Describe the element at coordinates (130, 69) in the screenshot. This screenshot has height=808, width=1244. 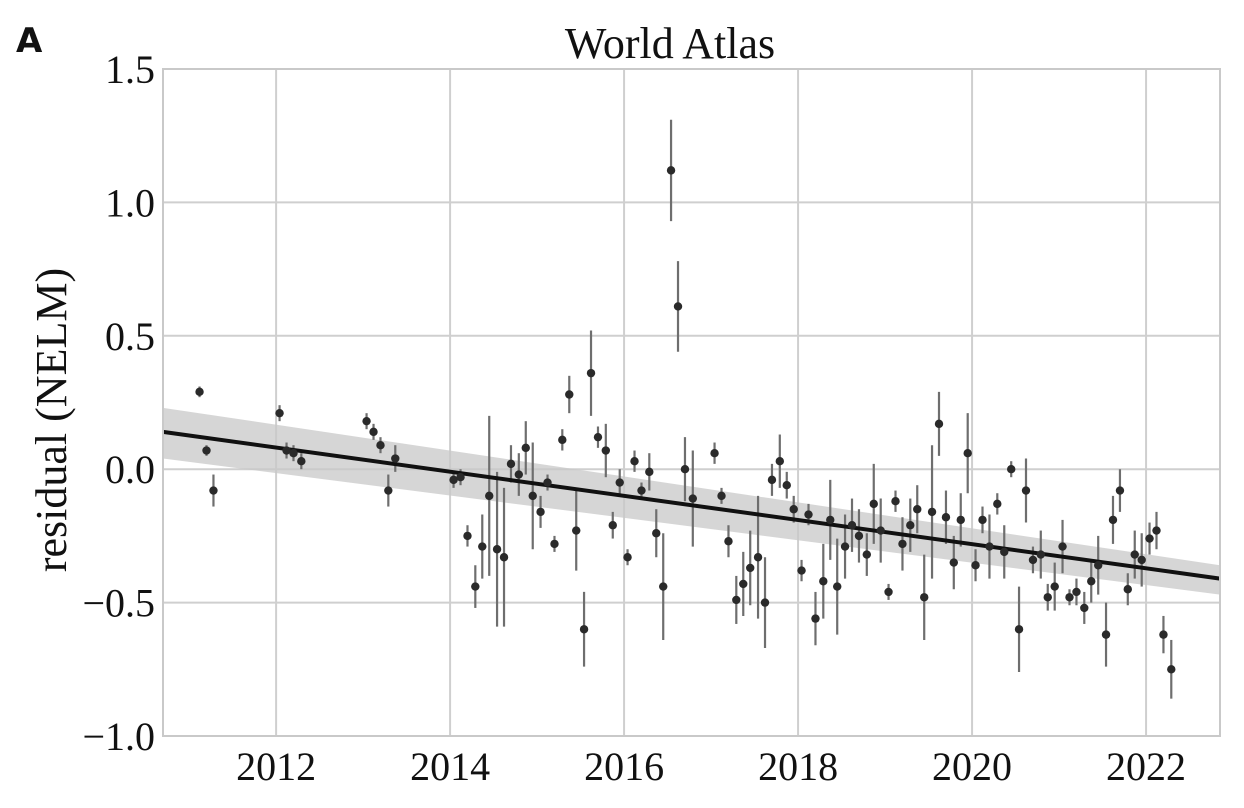
I see `y-tick-label: 1.5` at that location.